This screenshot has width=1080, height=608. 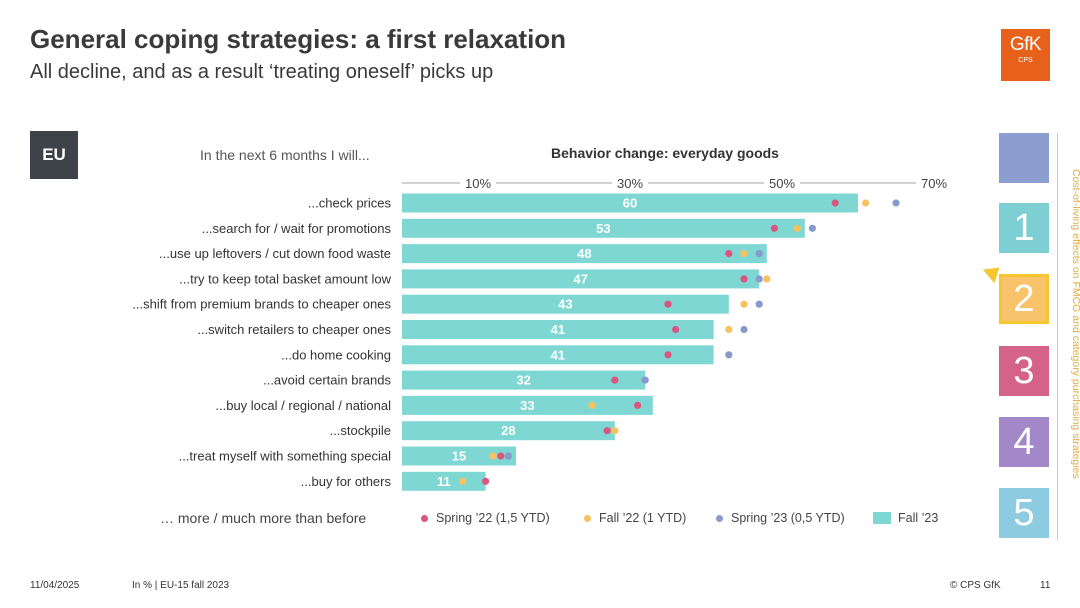 What do you see at coordinates (1025, 60) in the screenshot?
I see `logo-sub: CPS` at bounding box center [1025, 60].